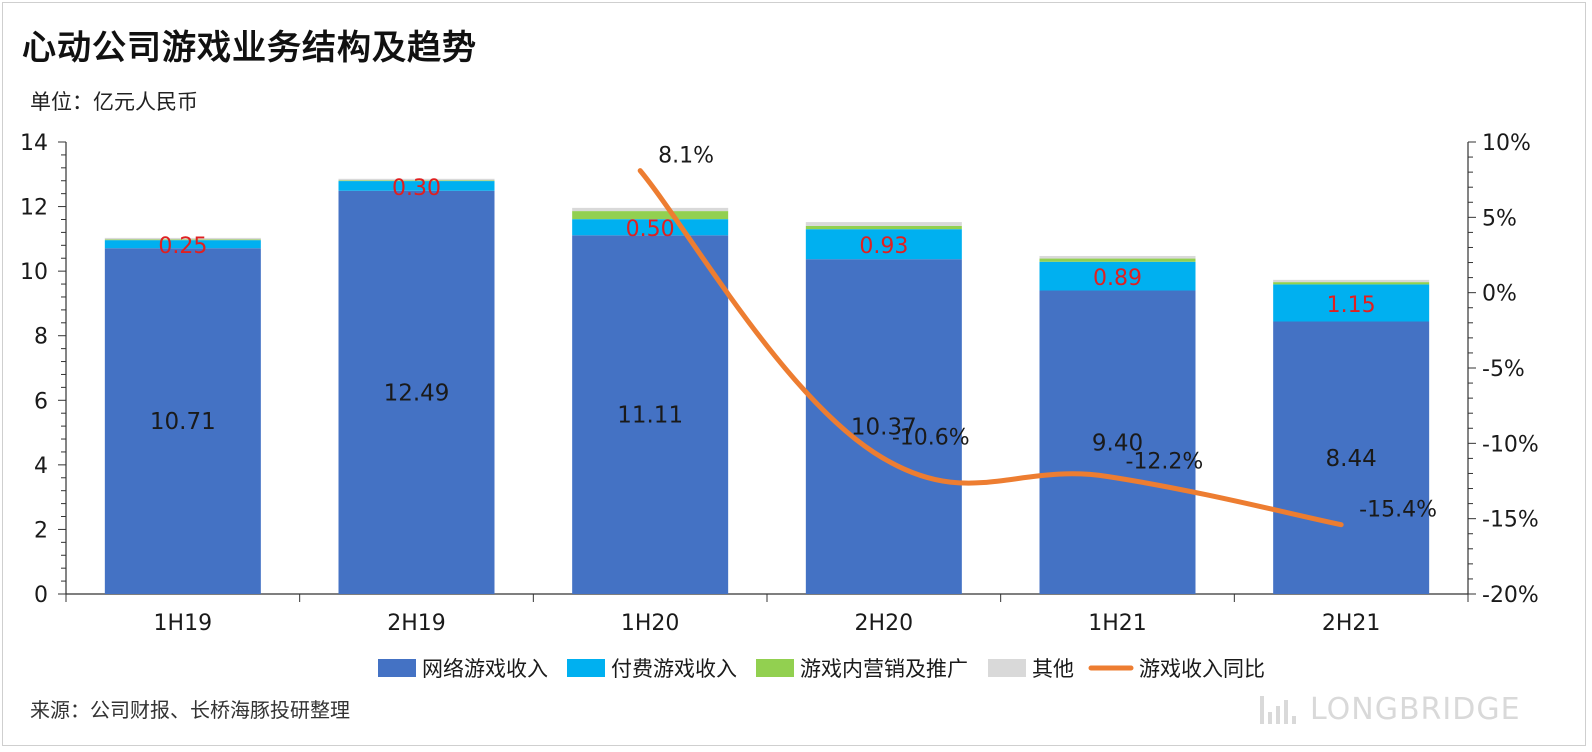 This screenshot has height=752, width=1592. Describe the element at coordinates (1510, 595) in the screenshot. I see `y2-tick-label: -20%` at that location.